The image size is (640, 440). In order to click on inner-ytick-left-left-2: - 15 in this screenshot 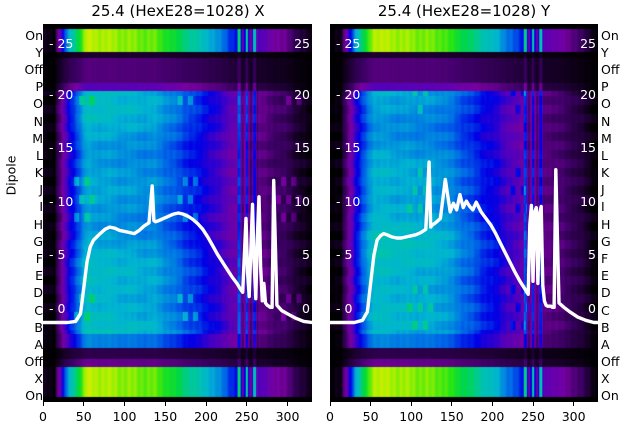, I will do `click(61, 147)`.